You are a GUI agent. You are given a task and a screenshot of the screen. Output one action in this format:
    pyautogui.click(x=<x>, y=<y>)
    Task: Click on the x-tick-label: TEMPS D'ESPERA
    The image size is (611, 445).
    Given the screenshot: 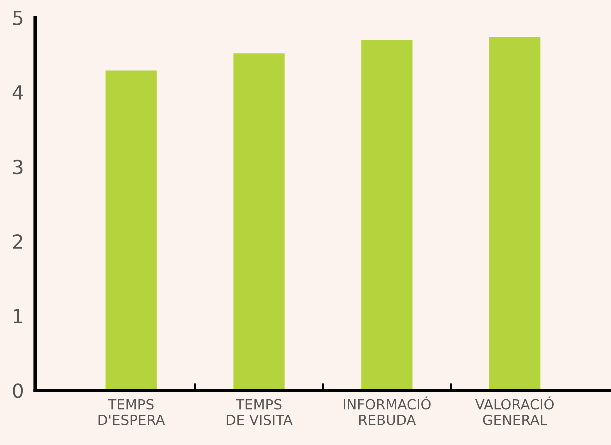 What is the action you would take?
    pyautogui.click(x=132, y=412)
    